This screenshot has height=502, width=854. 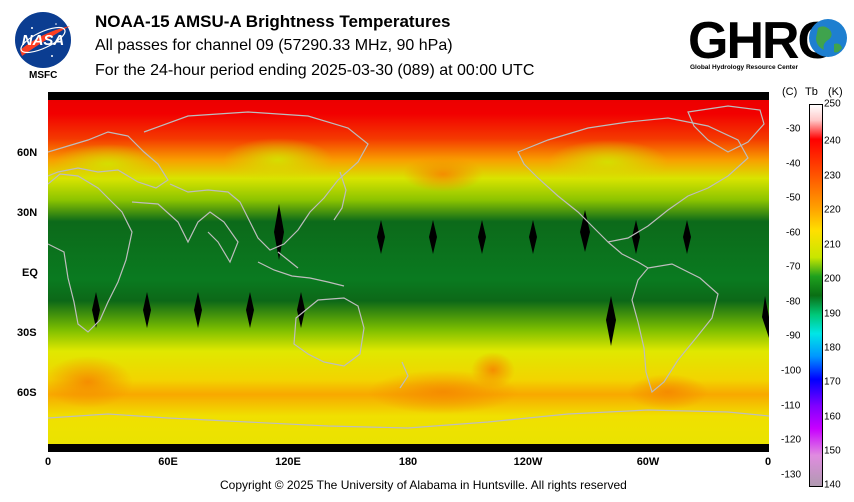 I want to click on colorbar-kelvin-170: 170, so click(x=832, y=382).